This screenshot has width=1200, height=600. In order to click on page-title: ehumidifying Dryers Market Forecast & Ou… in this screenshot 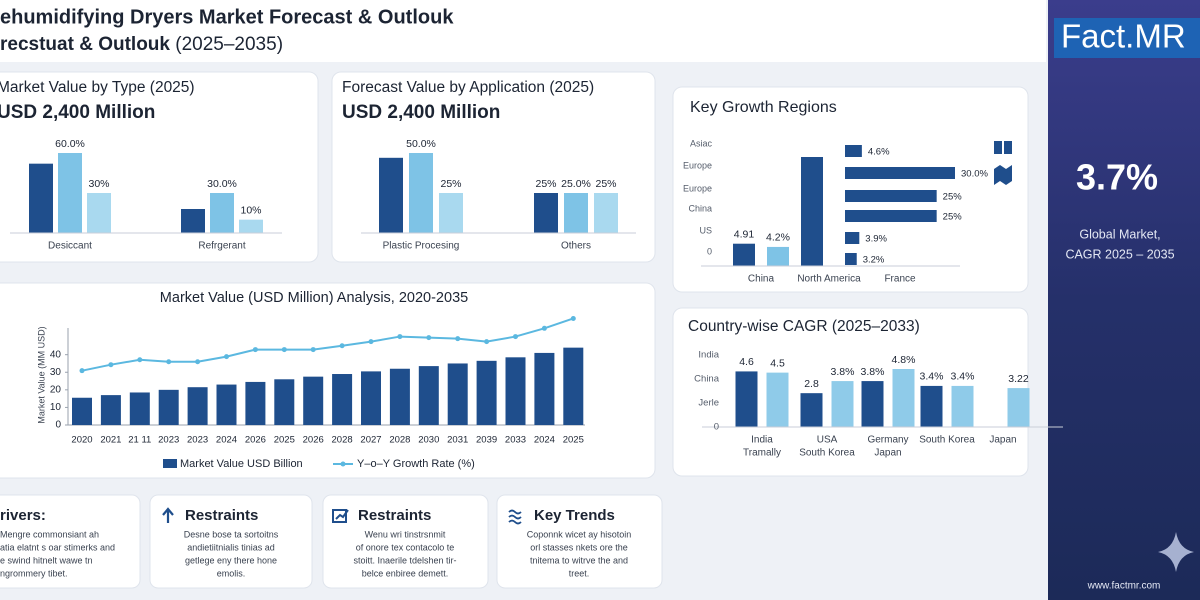, I will do `click(227, 17)`.